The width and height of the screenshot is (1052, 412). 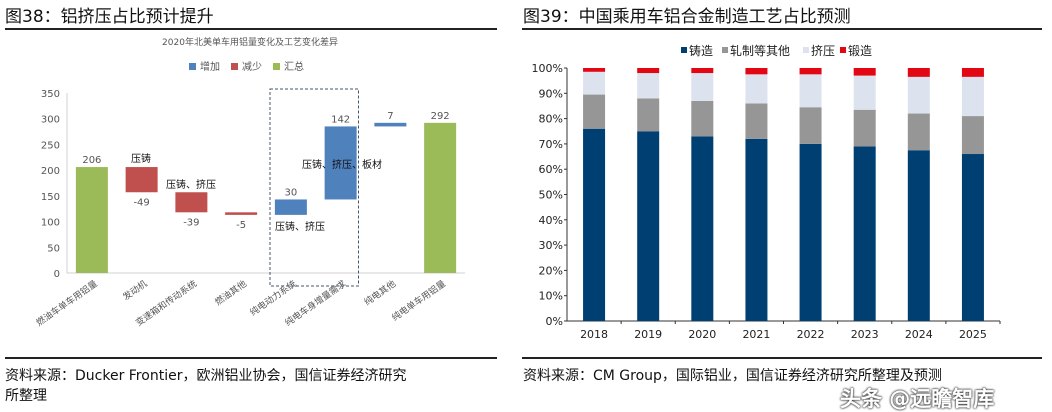 I want to click on y-tick-label: 100%, so click(x=547, y=68).